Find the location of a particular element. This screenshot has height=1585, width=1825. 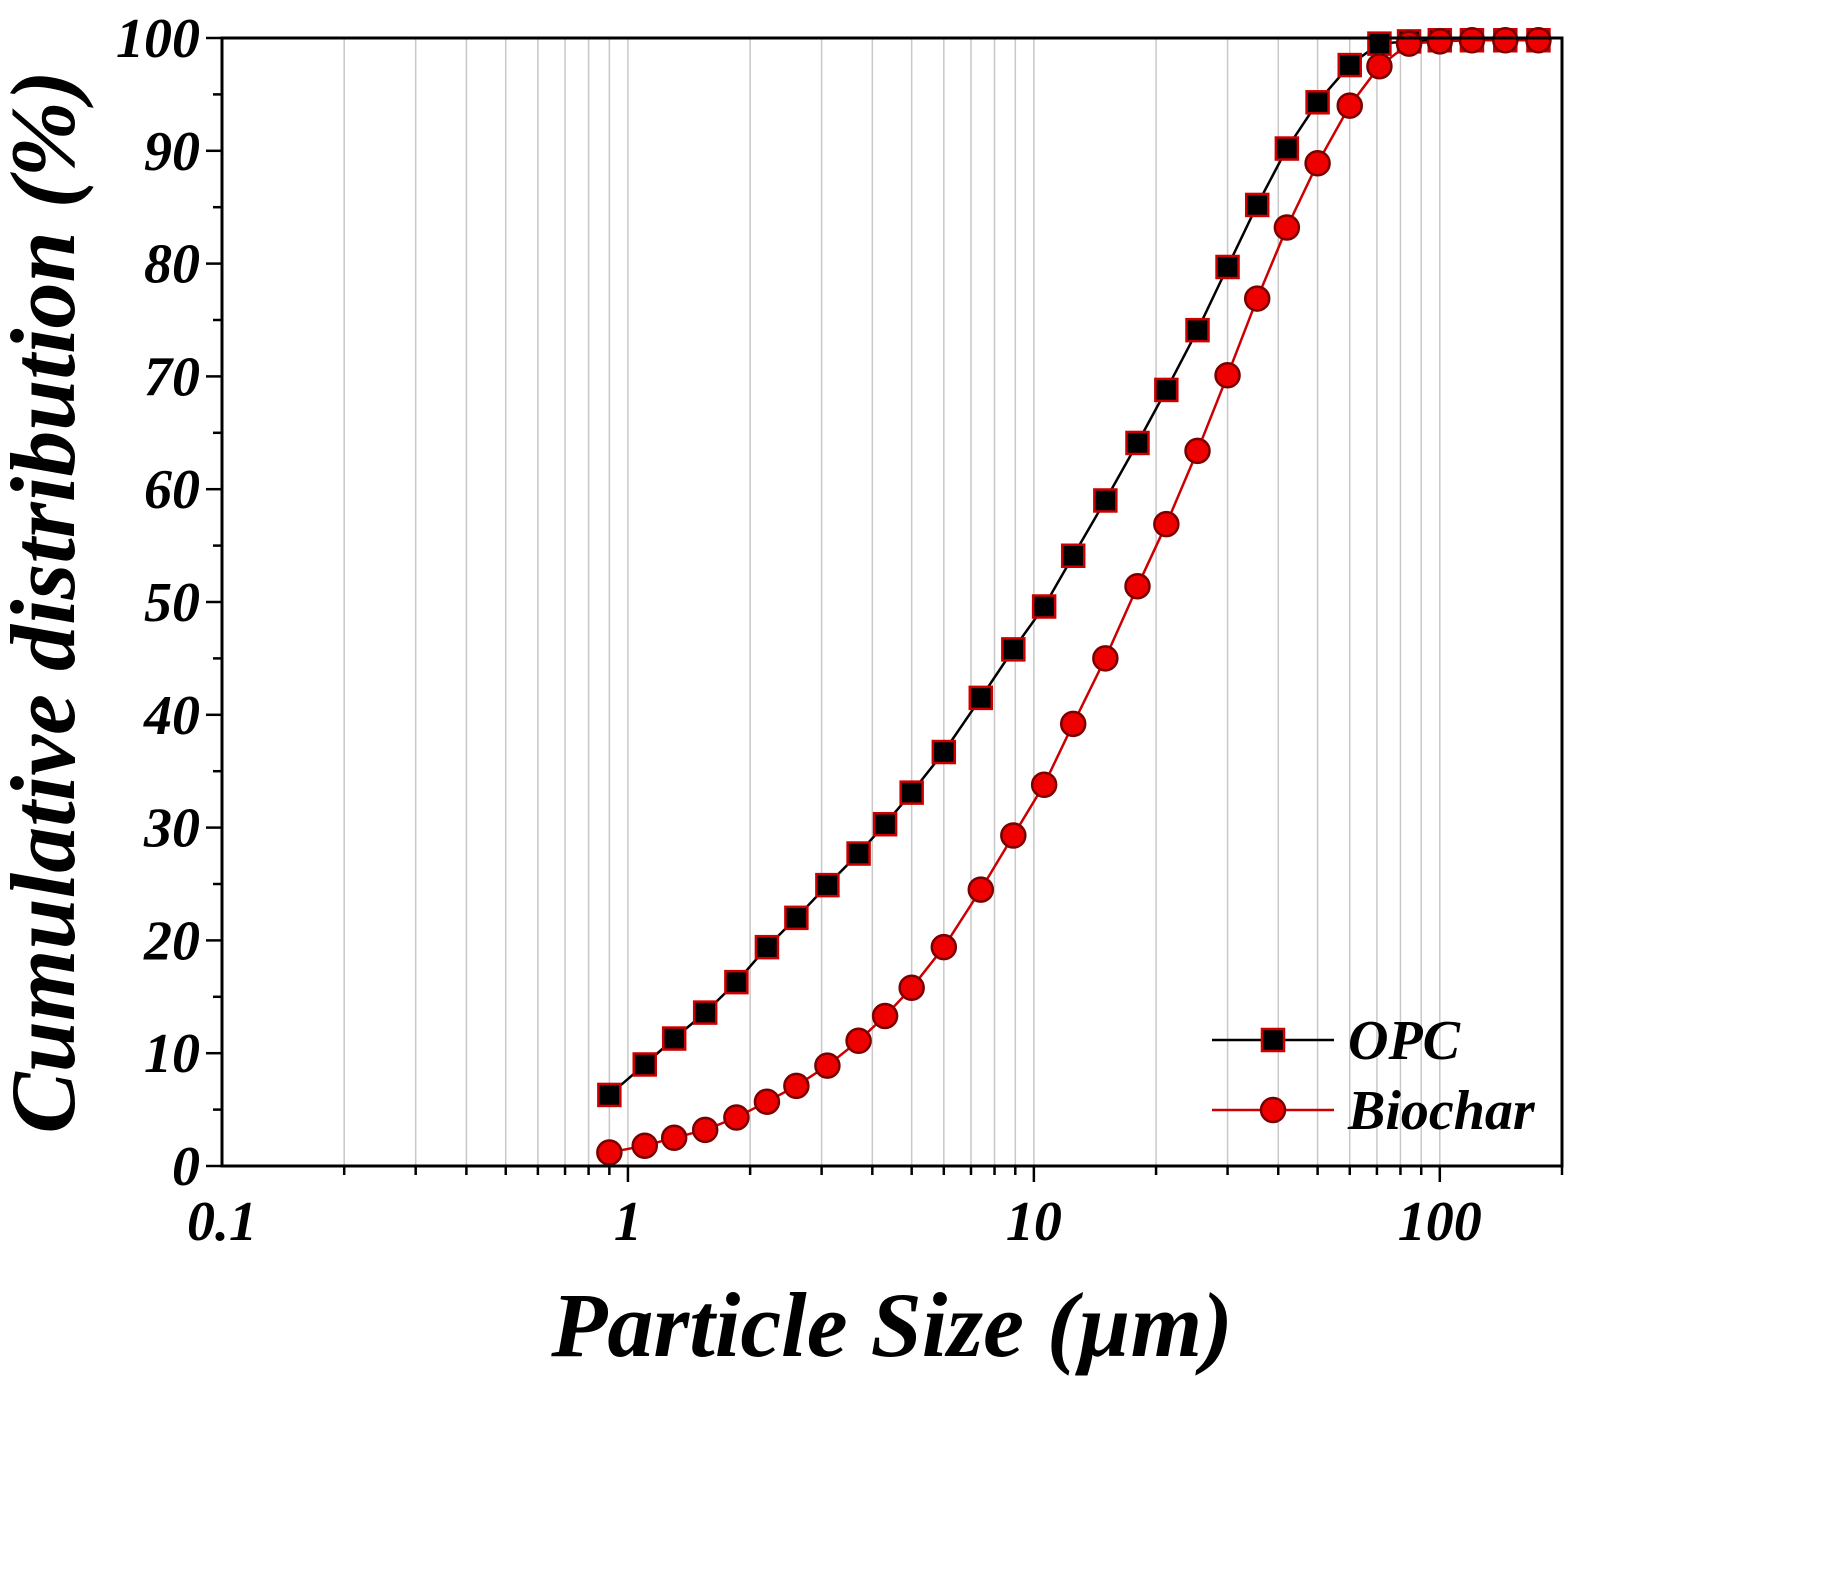

x-tick-label: 100 is located at coordinates (1440, 1222).